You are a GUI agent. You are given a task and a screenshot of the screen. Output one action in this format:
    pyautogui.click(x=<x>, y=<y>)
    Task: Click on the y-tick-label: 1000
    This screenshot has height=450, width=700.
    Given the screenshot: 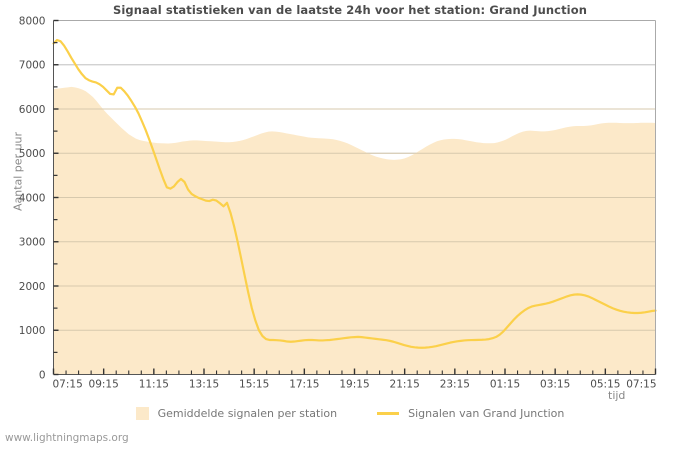 What is the action you would take?
    pyautogui.click(x=32, y=331)
    